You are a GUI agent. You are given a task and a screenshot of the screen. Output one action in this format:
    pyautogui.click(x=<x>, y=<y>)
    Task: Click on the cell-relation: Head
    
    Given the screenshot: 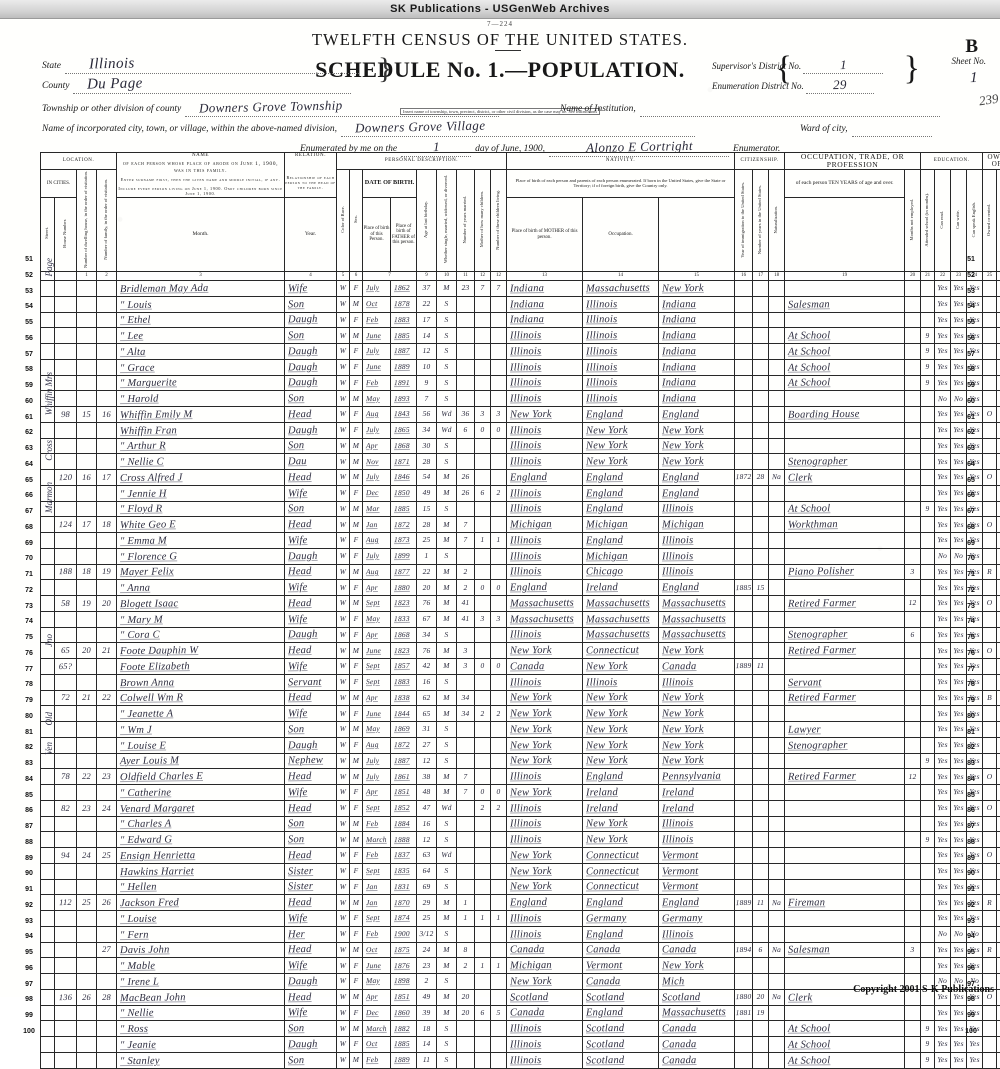 What is the action you would take?
    pyautogui.click(x=311, y=478)
    